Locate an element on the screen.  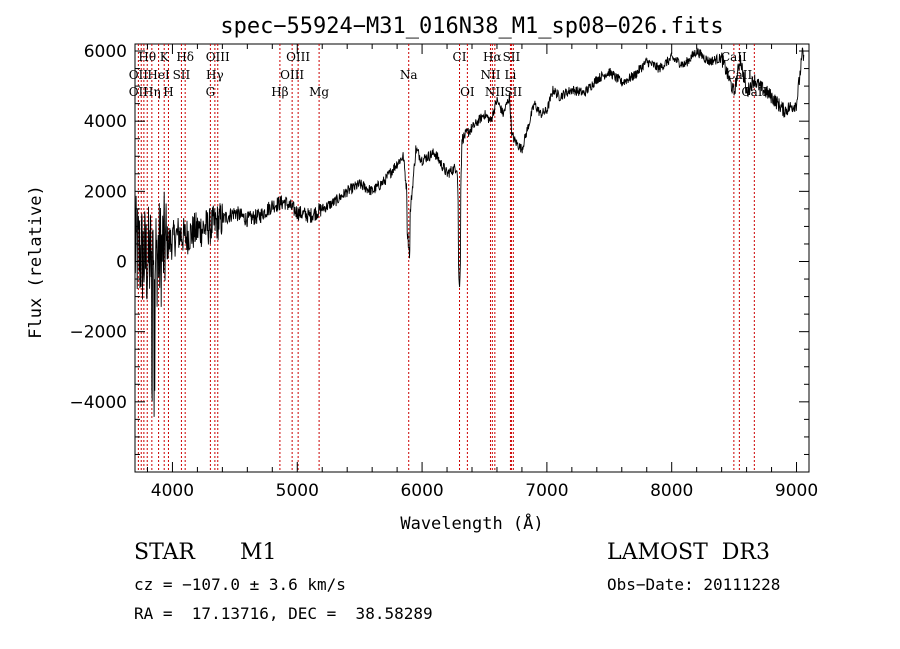
line-label: Hβ is located at coordinates (279, 92).